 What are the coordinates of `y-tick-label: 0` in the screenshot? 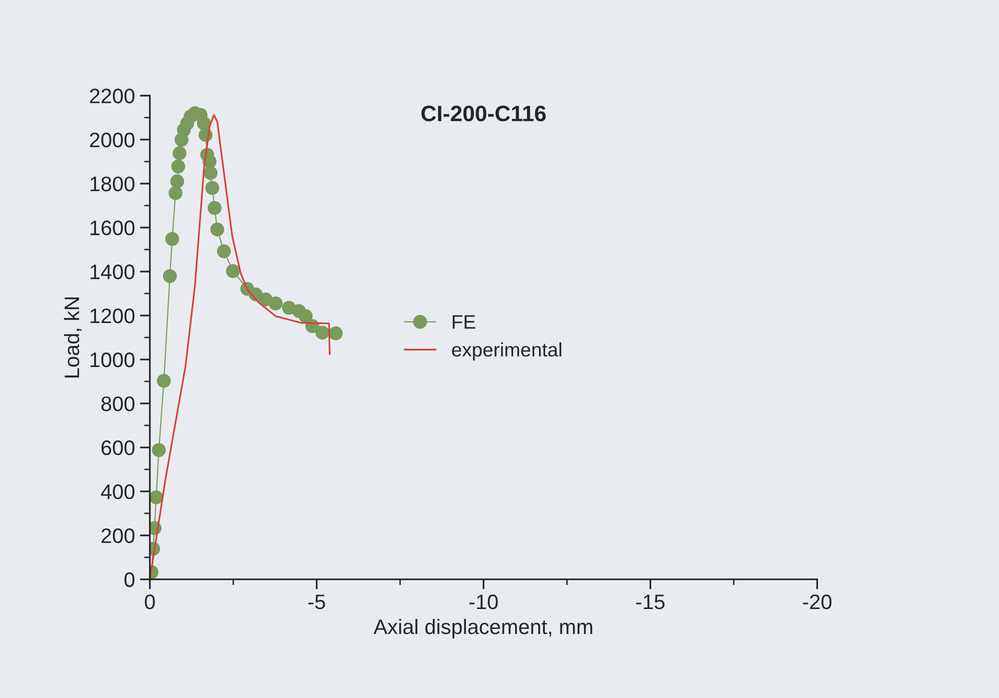 It's located at (129, 580).